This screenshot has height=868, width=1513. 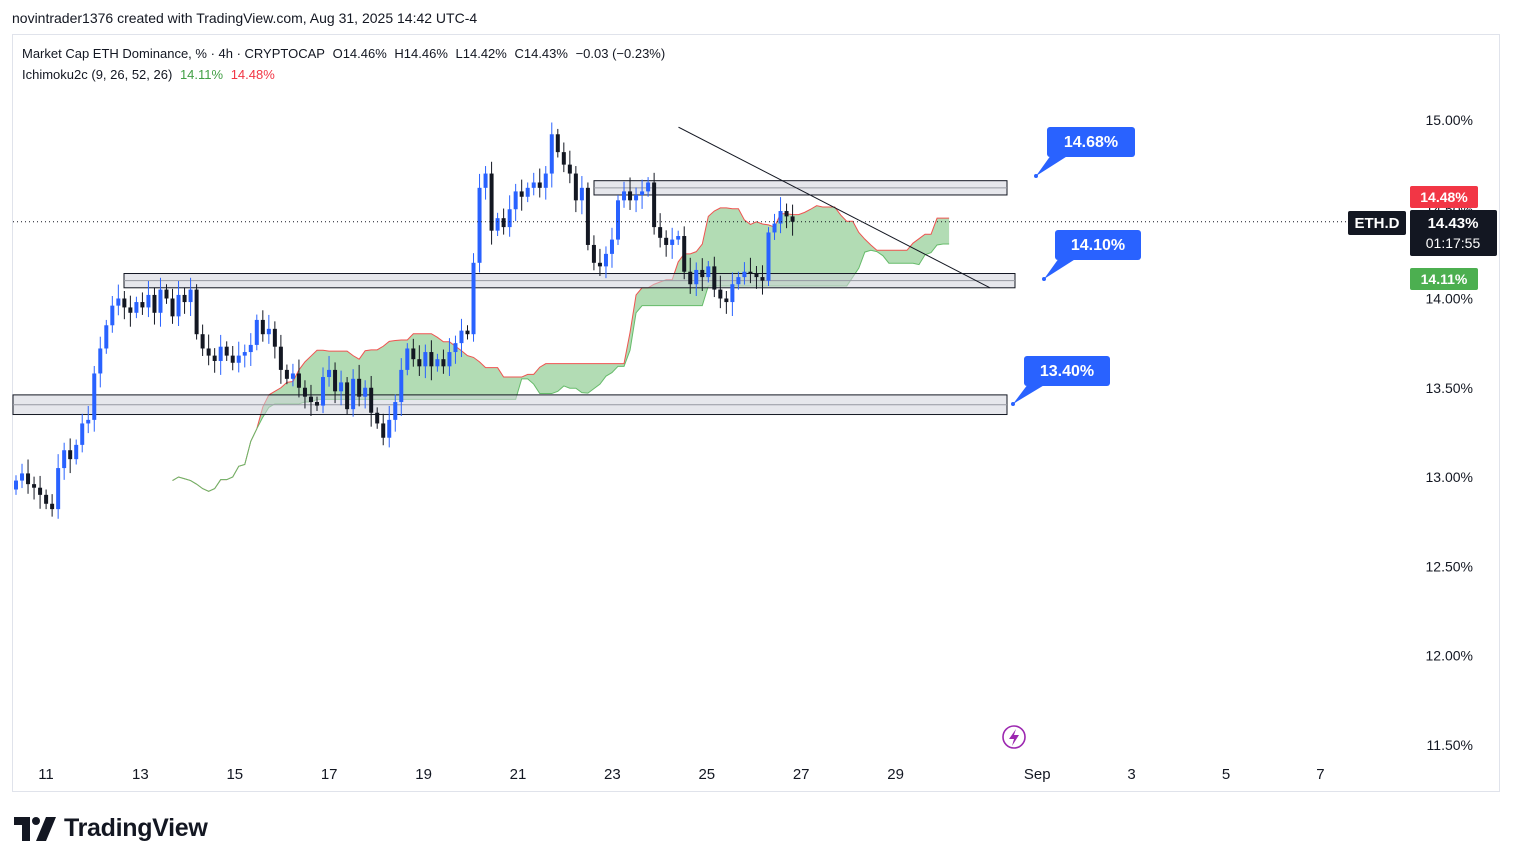 What do you see at coordinates (423, 774) in the screenshot?
I see `x-axis-tick-label: 19` at bounding box center [423, 774].